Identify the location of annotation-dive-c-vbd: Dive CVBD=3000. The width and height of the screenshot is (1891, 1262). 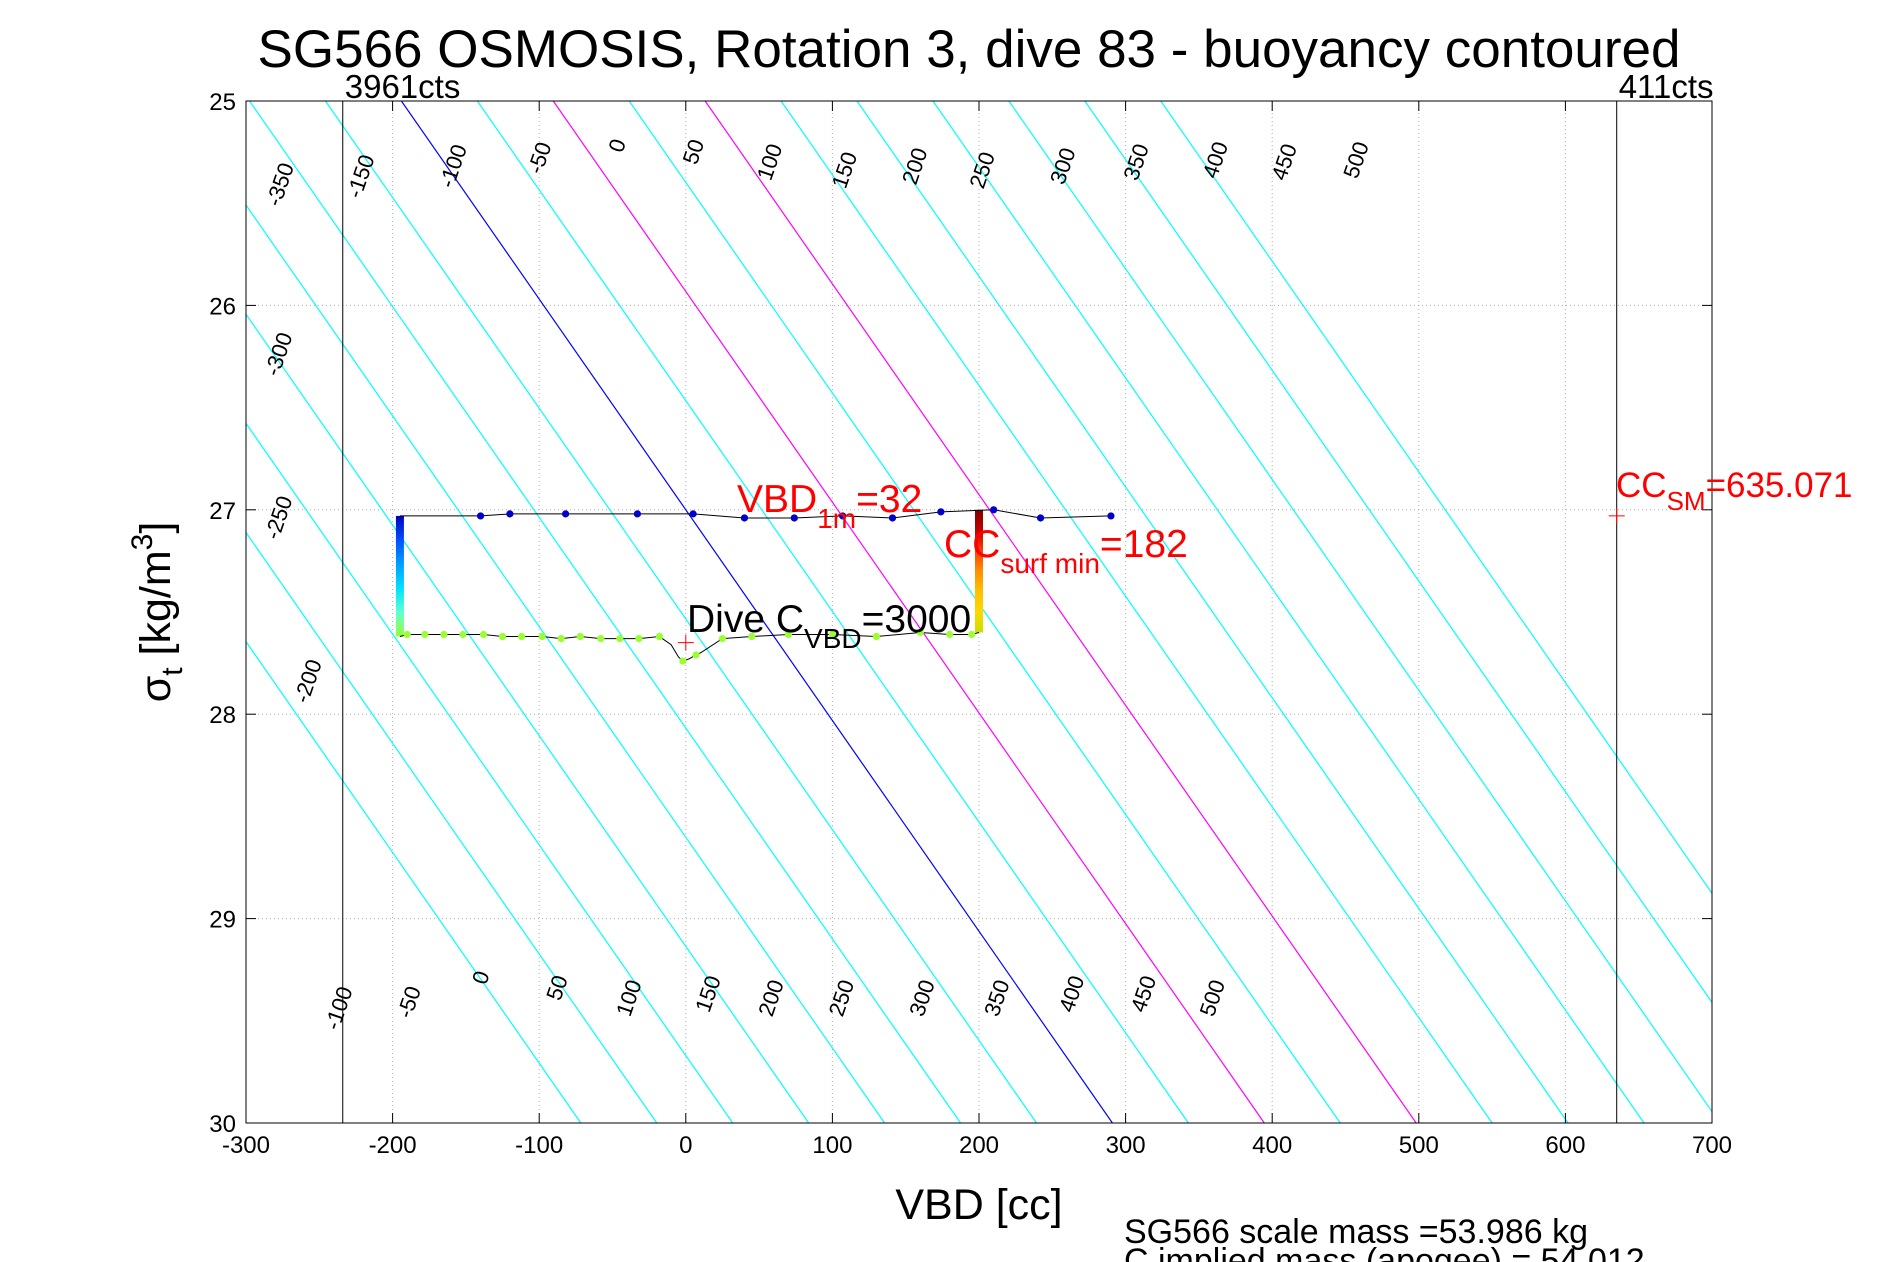
(829, 626).